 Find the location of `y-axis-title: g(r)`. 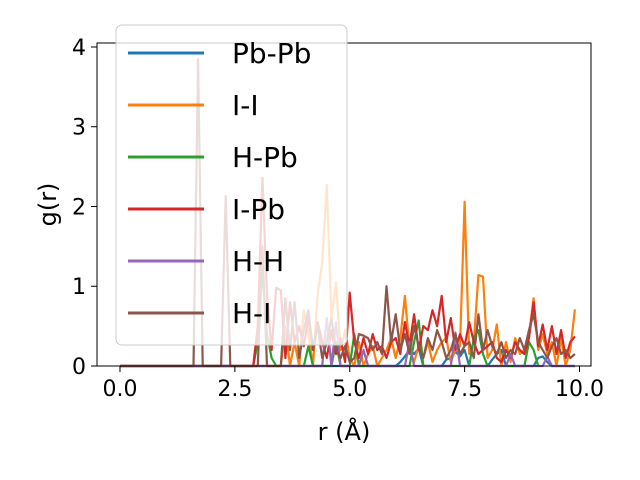

y-axis-title: g(r) is located at coordinates (48, 205).